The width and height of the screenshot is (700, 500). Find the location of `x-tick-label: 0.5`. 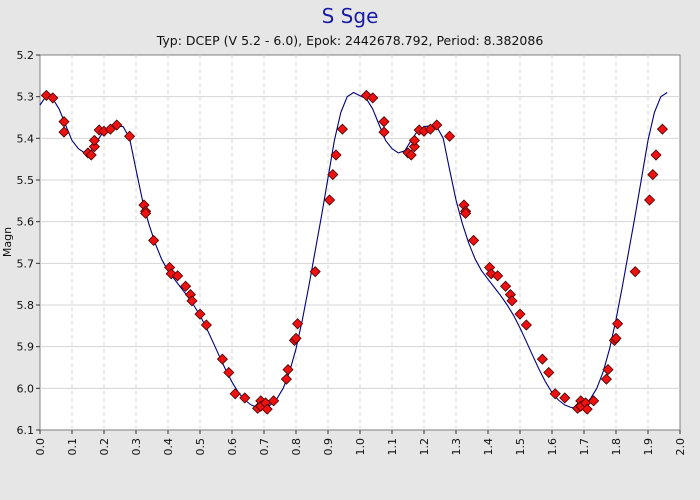

x-tick-label: 0.5 is located at coordinates (200, 447).